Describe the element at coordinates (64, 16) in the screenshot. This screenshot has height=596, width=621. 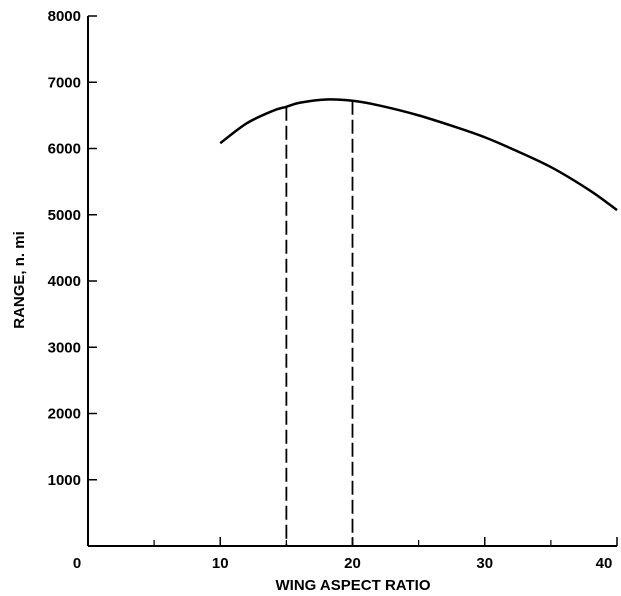
I see `y-tick-label: 8000` at that location.